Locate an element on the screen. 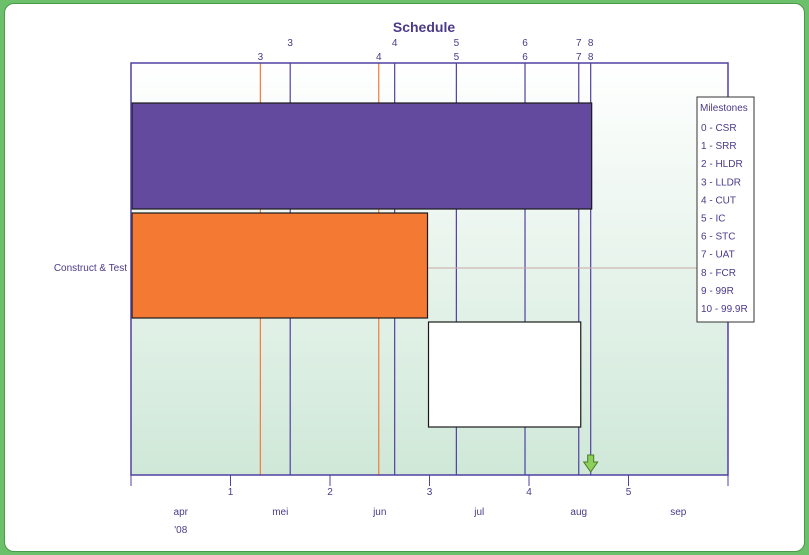 The width and height of the screenshot is (809, 555). tick-label: 1 is located at coordinates (231, 492).